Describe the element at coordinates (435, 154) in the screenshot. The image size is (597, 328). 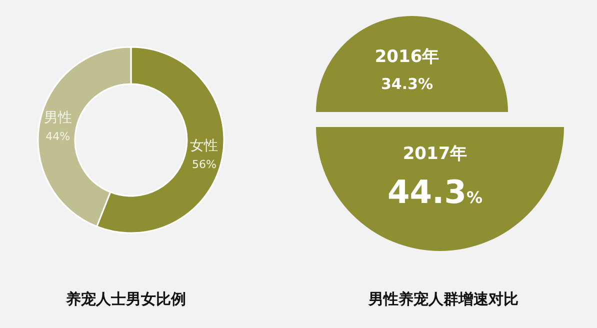
I see `category-label: 2017年` at that location.